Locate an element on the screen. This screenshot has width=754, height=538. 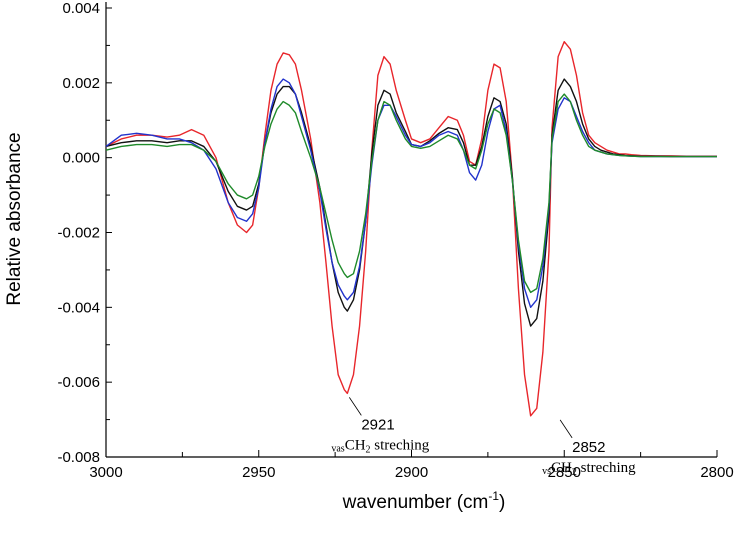
annotation-2852: 2852 vsCH2 streching is located at coordinates (589, 448).